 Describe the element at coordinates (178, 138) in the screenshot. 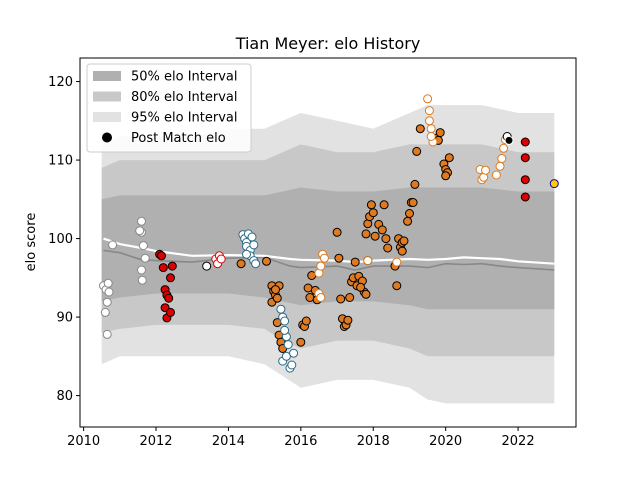

I see `legend-label: Post Match elo` at that location.